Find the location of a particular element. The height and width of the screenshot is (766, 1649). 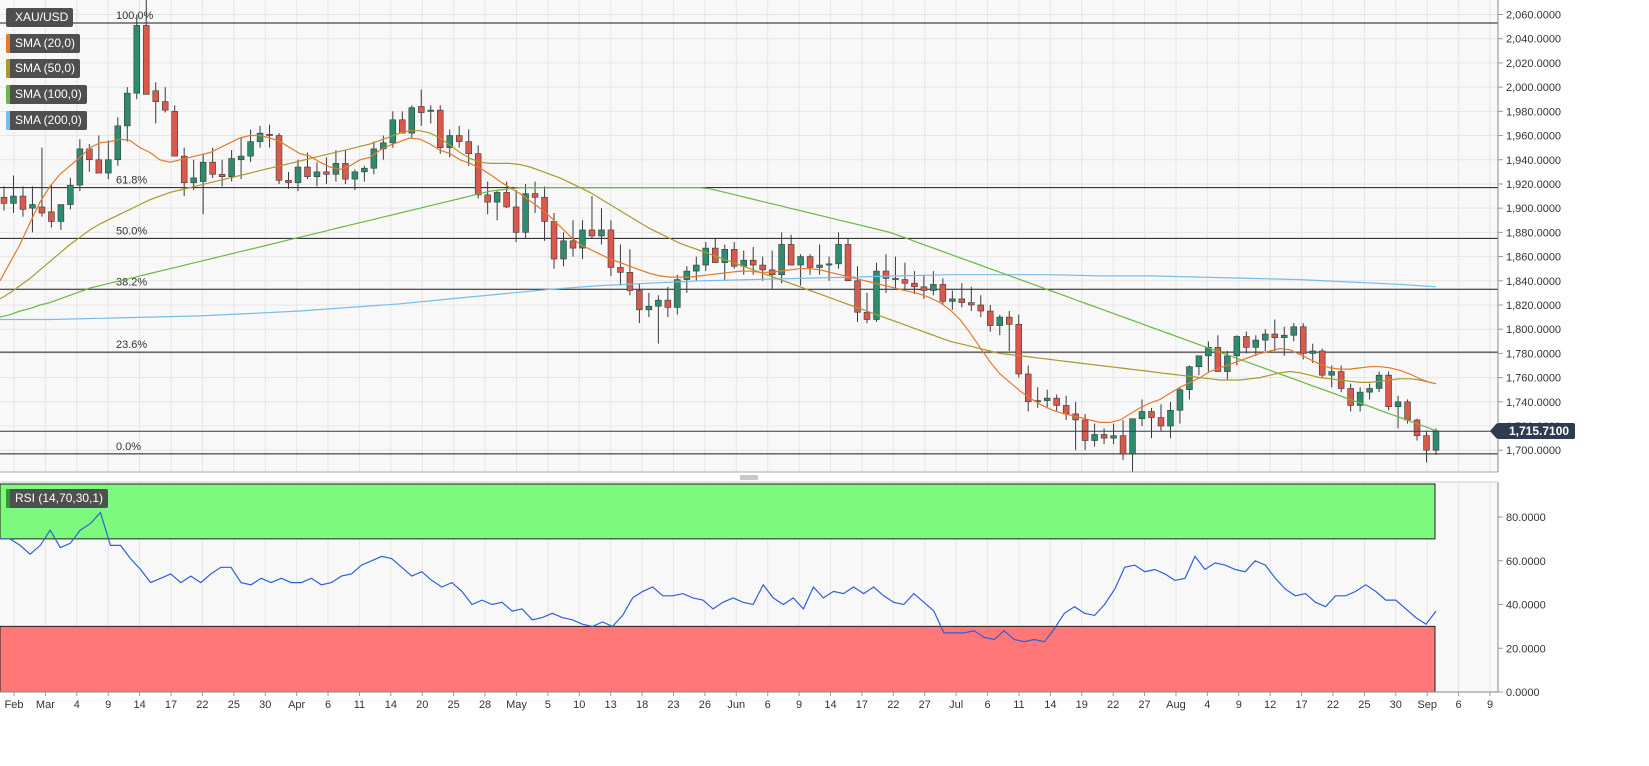

legend-sma-20: SMA (20,0) is located at coordinates (43, 43).